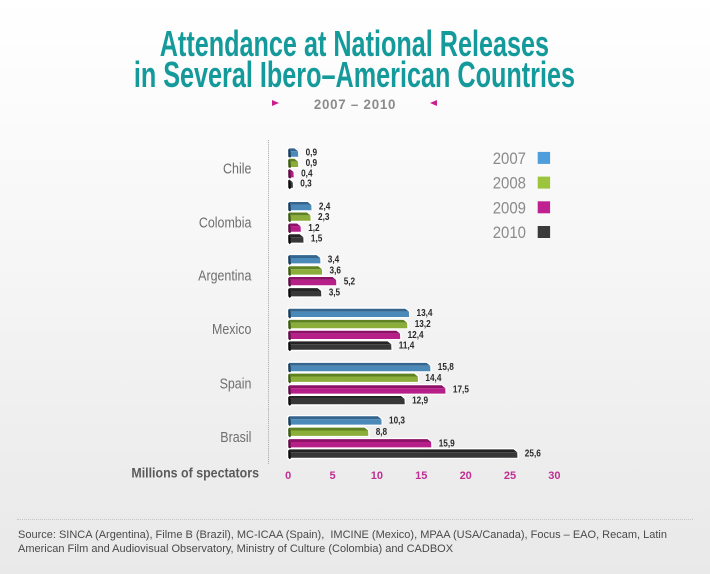 The width and height of the screenshot is (710, 574). I want to click on svg-text: 0,3, so click(305, 183).